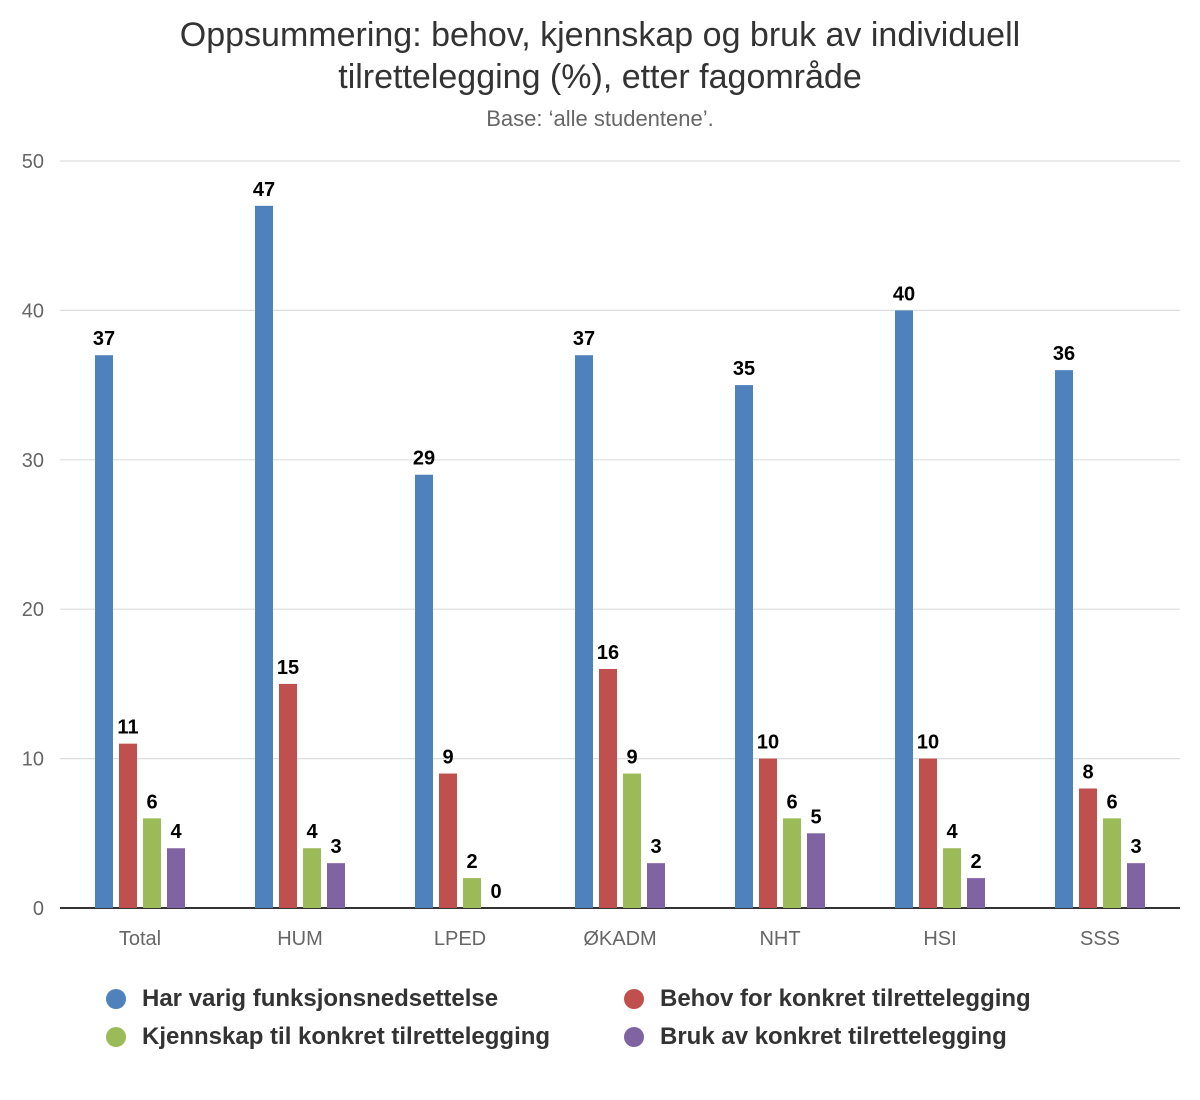  What do you see at coordinates (939, 939) in the screenshot?
I see `x-tick-label: HSI` at bounding box center [939, 939].